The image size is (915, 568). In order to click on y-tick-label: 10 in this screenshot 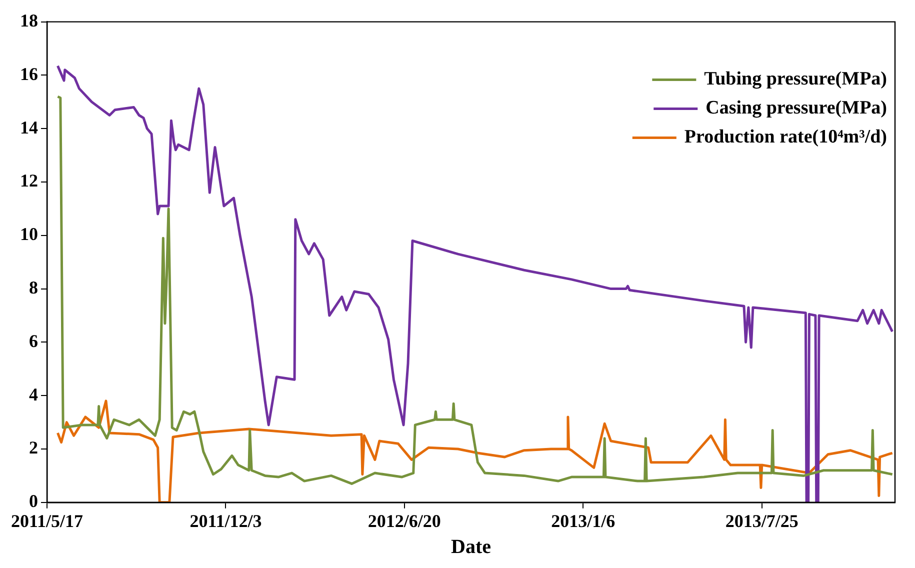, I will do `click(29, 234)`.